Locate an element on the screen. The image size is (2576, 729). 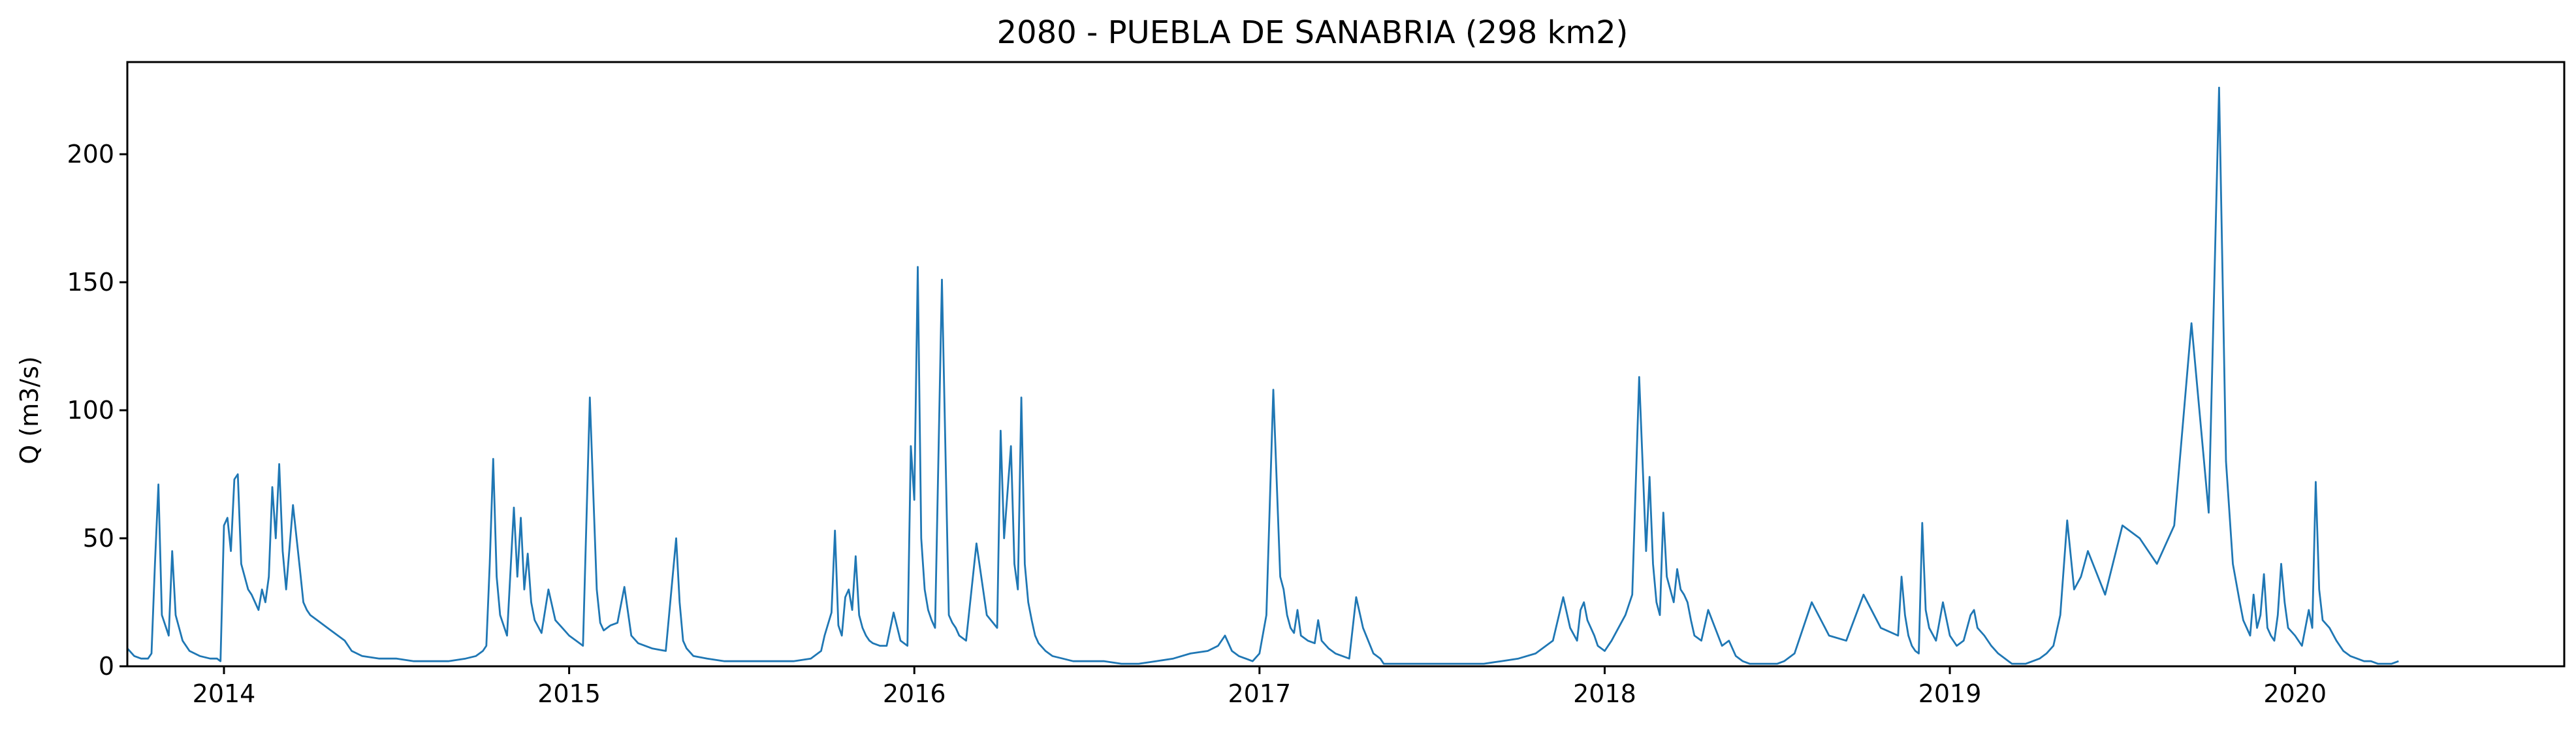
y-axis-label: Q (m3/s) is located at coordinates (30, 410).